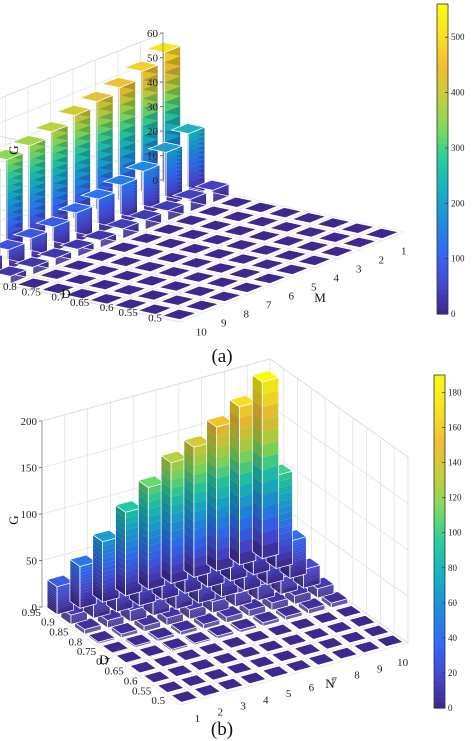 This screenshot has width=474, height=741. What do you see at coordinates (404, 252) in the screenshot?
I see `a-x-tick-label: 1` at bounding box center [404, 252].